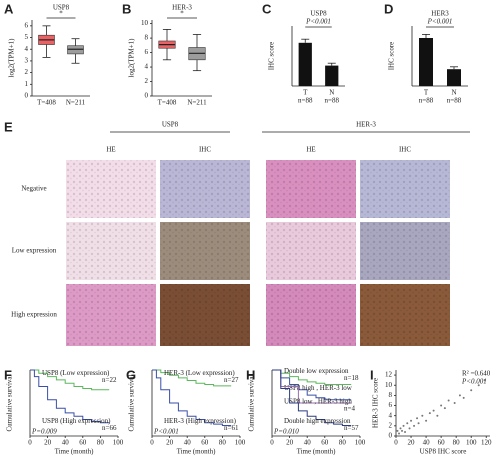 This screenshot has width=500, height=461. What do you see at coordinates (109, 428) in the screenshot?
I see `n-label: n=66` at bounding box center [109, 428].